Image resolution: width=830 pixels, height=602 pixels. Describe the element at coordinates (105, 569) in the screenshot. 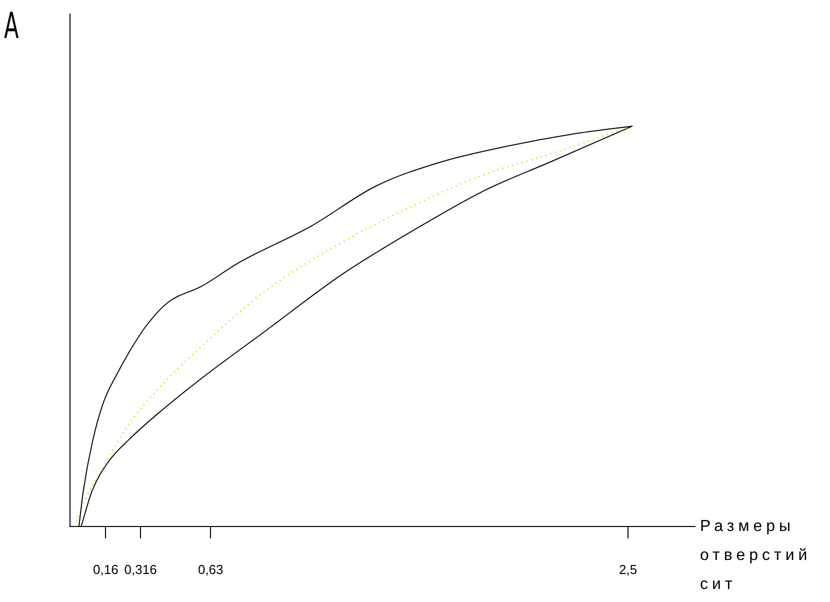

I see `x-tick-label: 0,16` at that location.